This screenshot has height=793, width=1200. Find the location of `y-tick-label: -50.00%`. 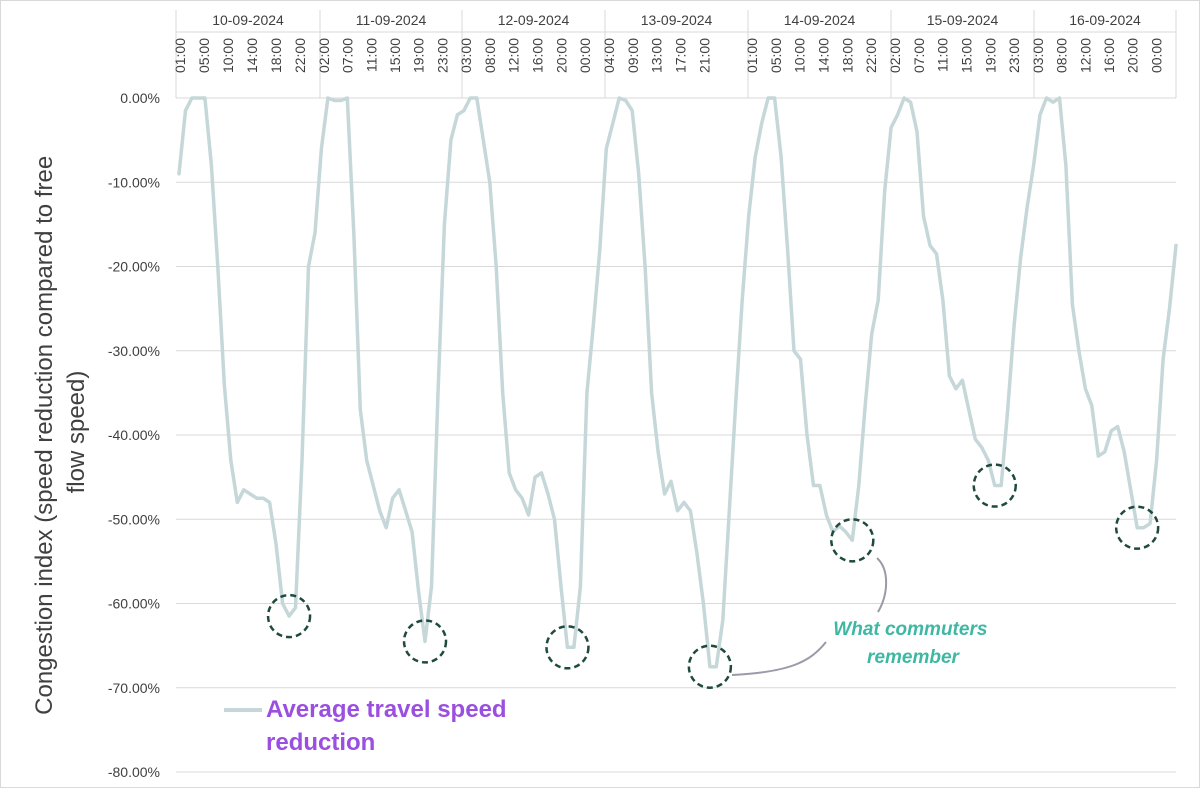

y-tick-label: -50.00% is located at coordinates (134, 519).